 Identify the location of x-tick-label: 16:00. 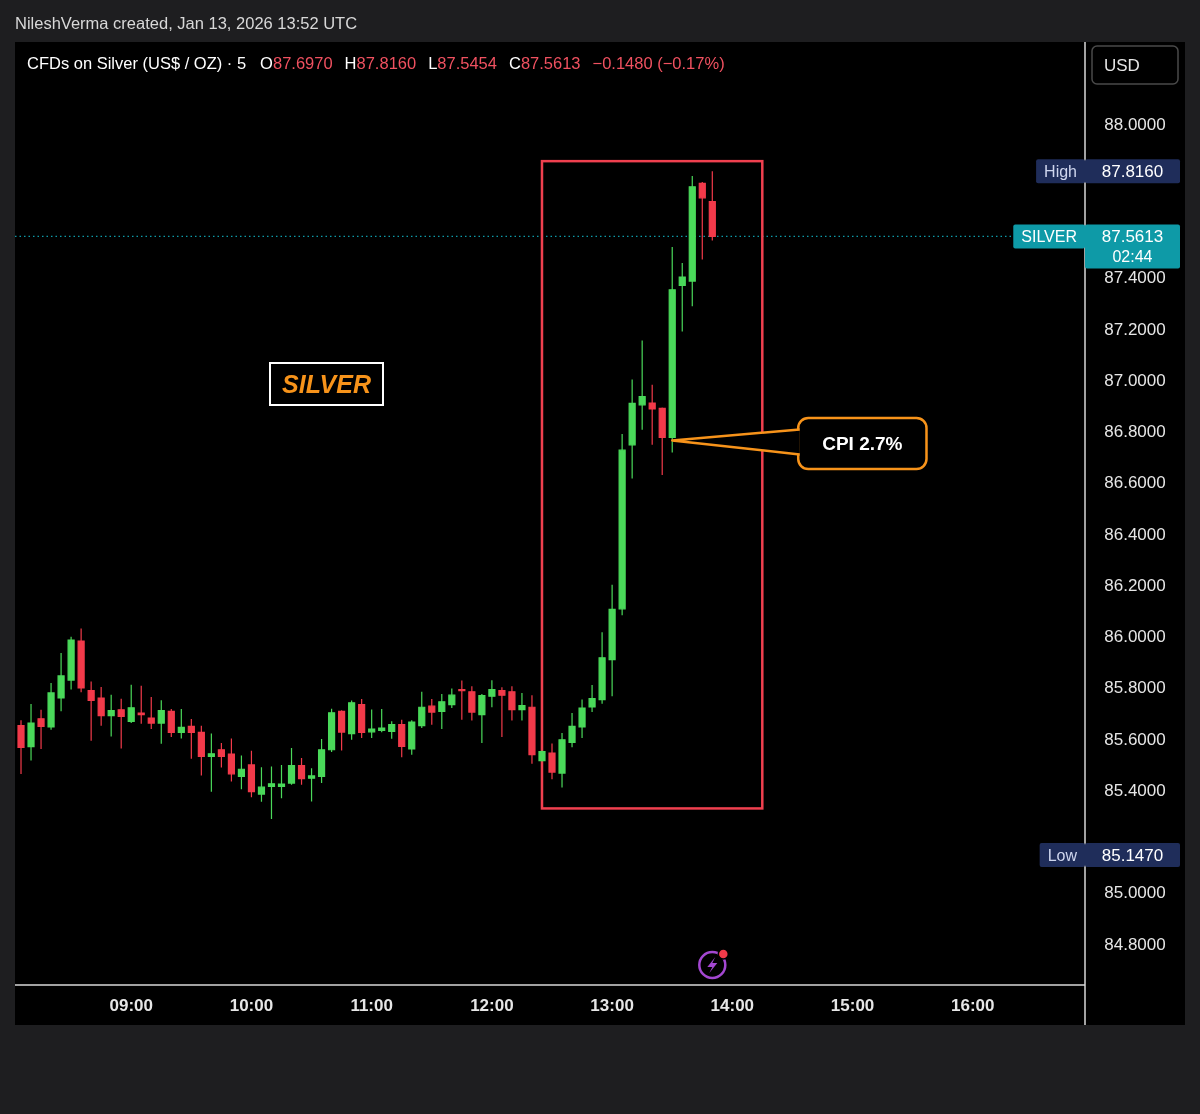
(973, 1005).